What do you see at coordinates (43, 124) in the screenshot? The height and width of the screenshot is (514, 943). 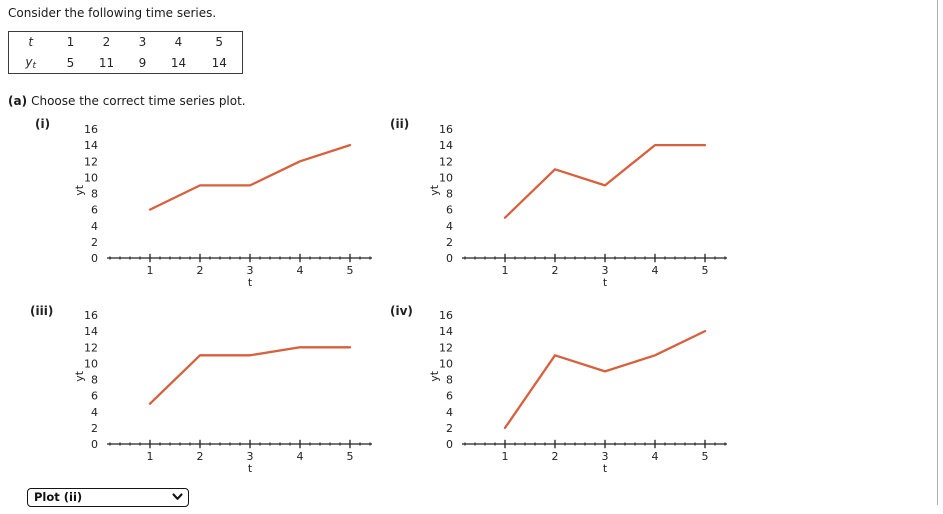 I see `chart-i-label: (i)` at bounding box center [43, 124].